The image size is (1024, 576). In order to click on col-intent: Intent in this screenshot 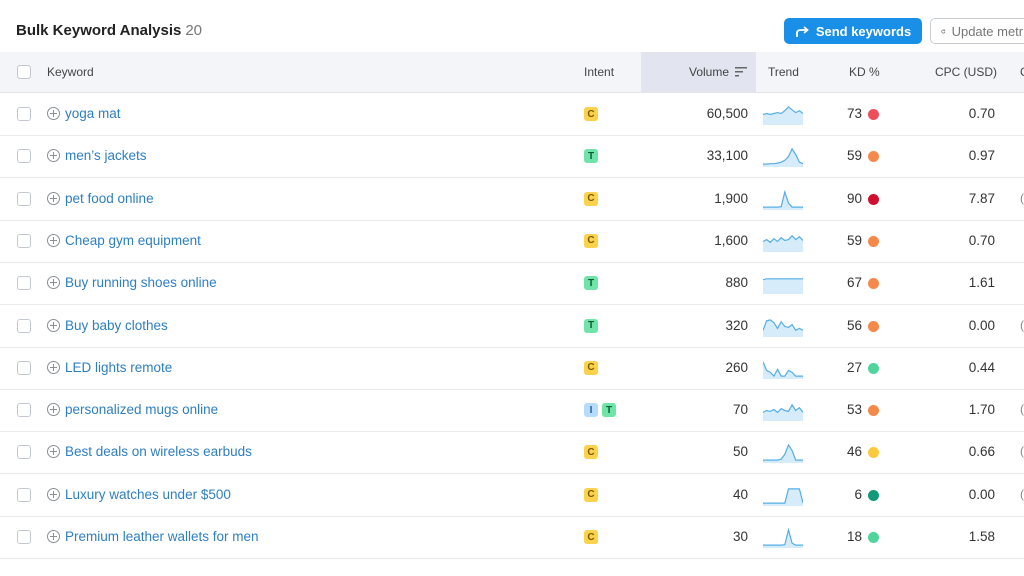, I will do `click(599, 72)`.